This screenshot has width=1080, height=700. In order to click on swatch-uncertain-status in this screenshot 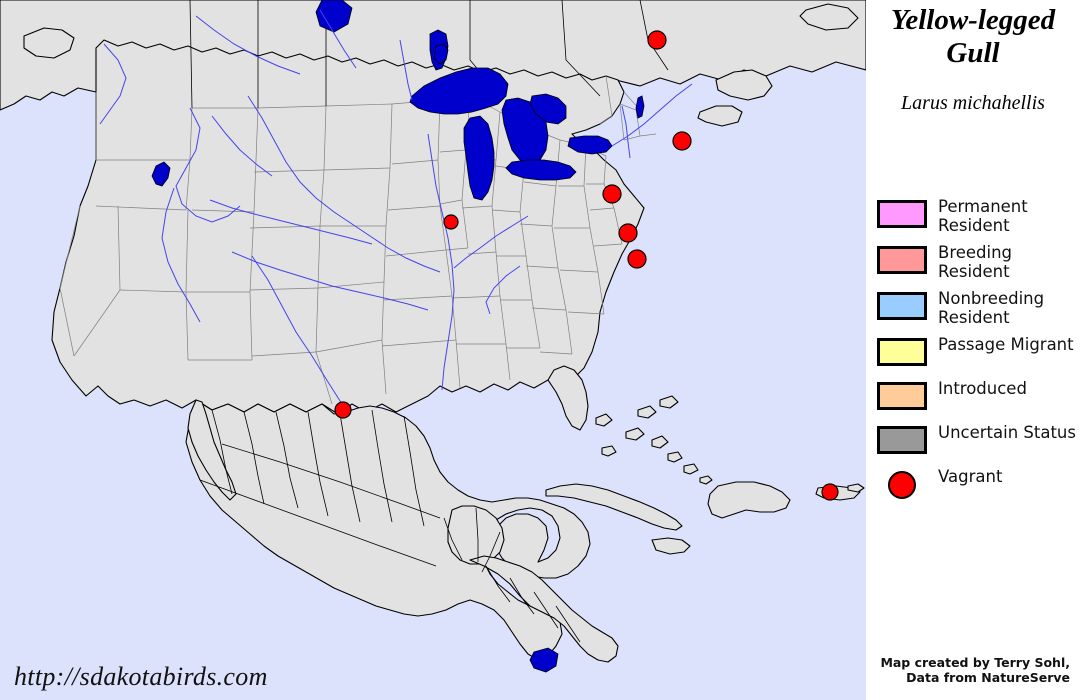, I will do `click(902, 439)`.